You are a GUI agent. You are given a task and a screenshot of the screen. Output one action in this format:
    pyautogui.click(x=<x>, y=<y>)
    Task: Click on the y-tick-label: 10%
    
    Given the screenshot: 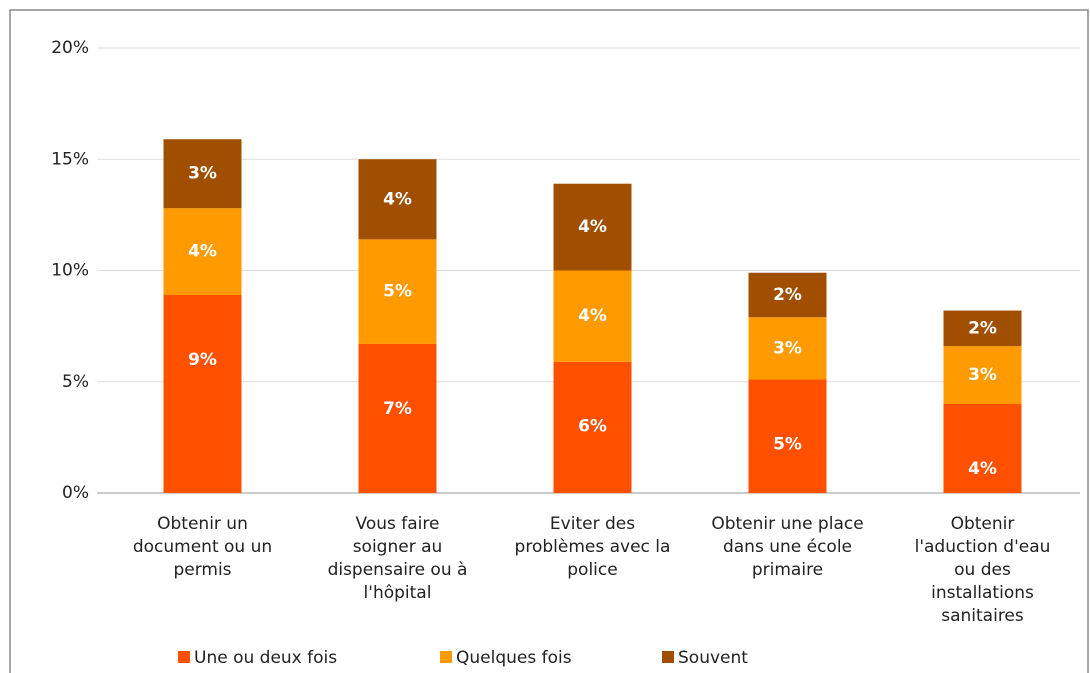 What is the action you would take?
    pyautogui.click(x=70, y=271)
    